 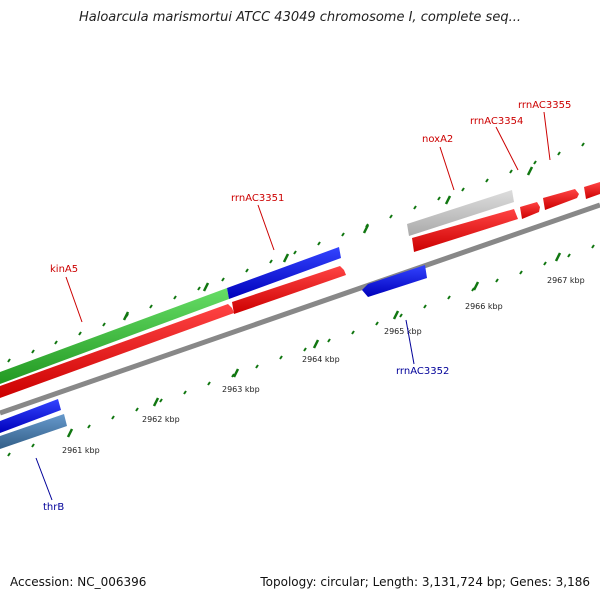 I want to click on tick-label-2967: 2967 kbp, so click(x=566, y=280).